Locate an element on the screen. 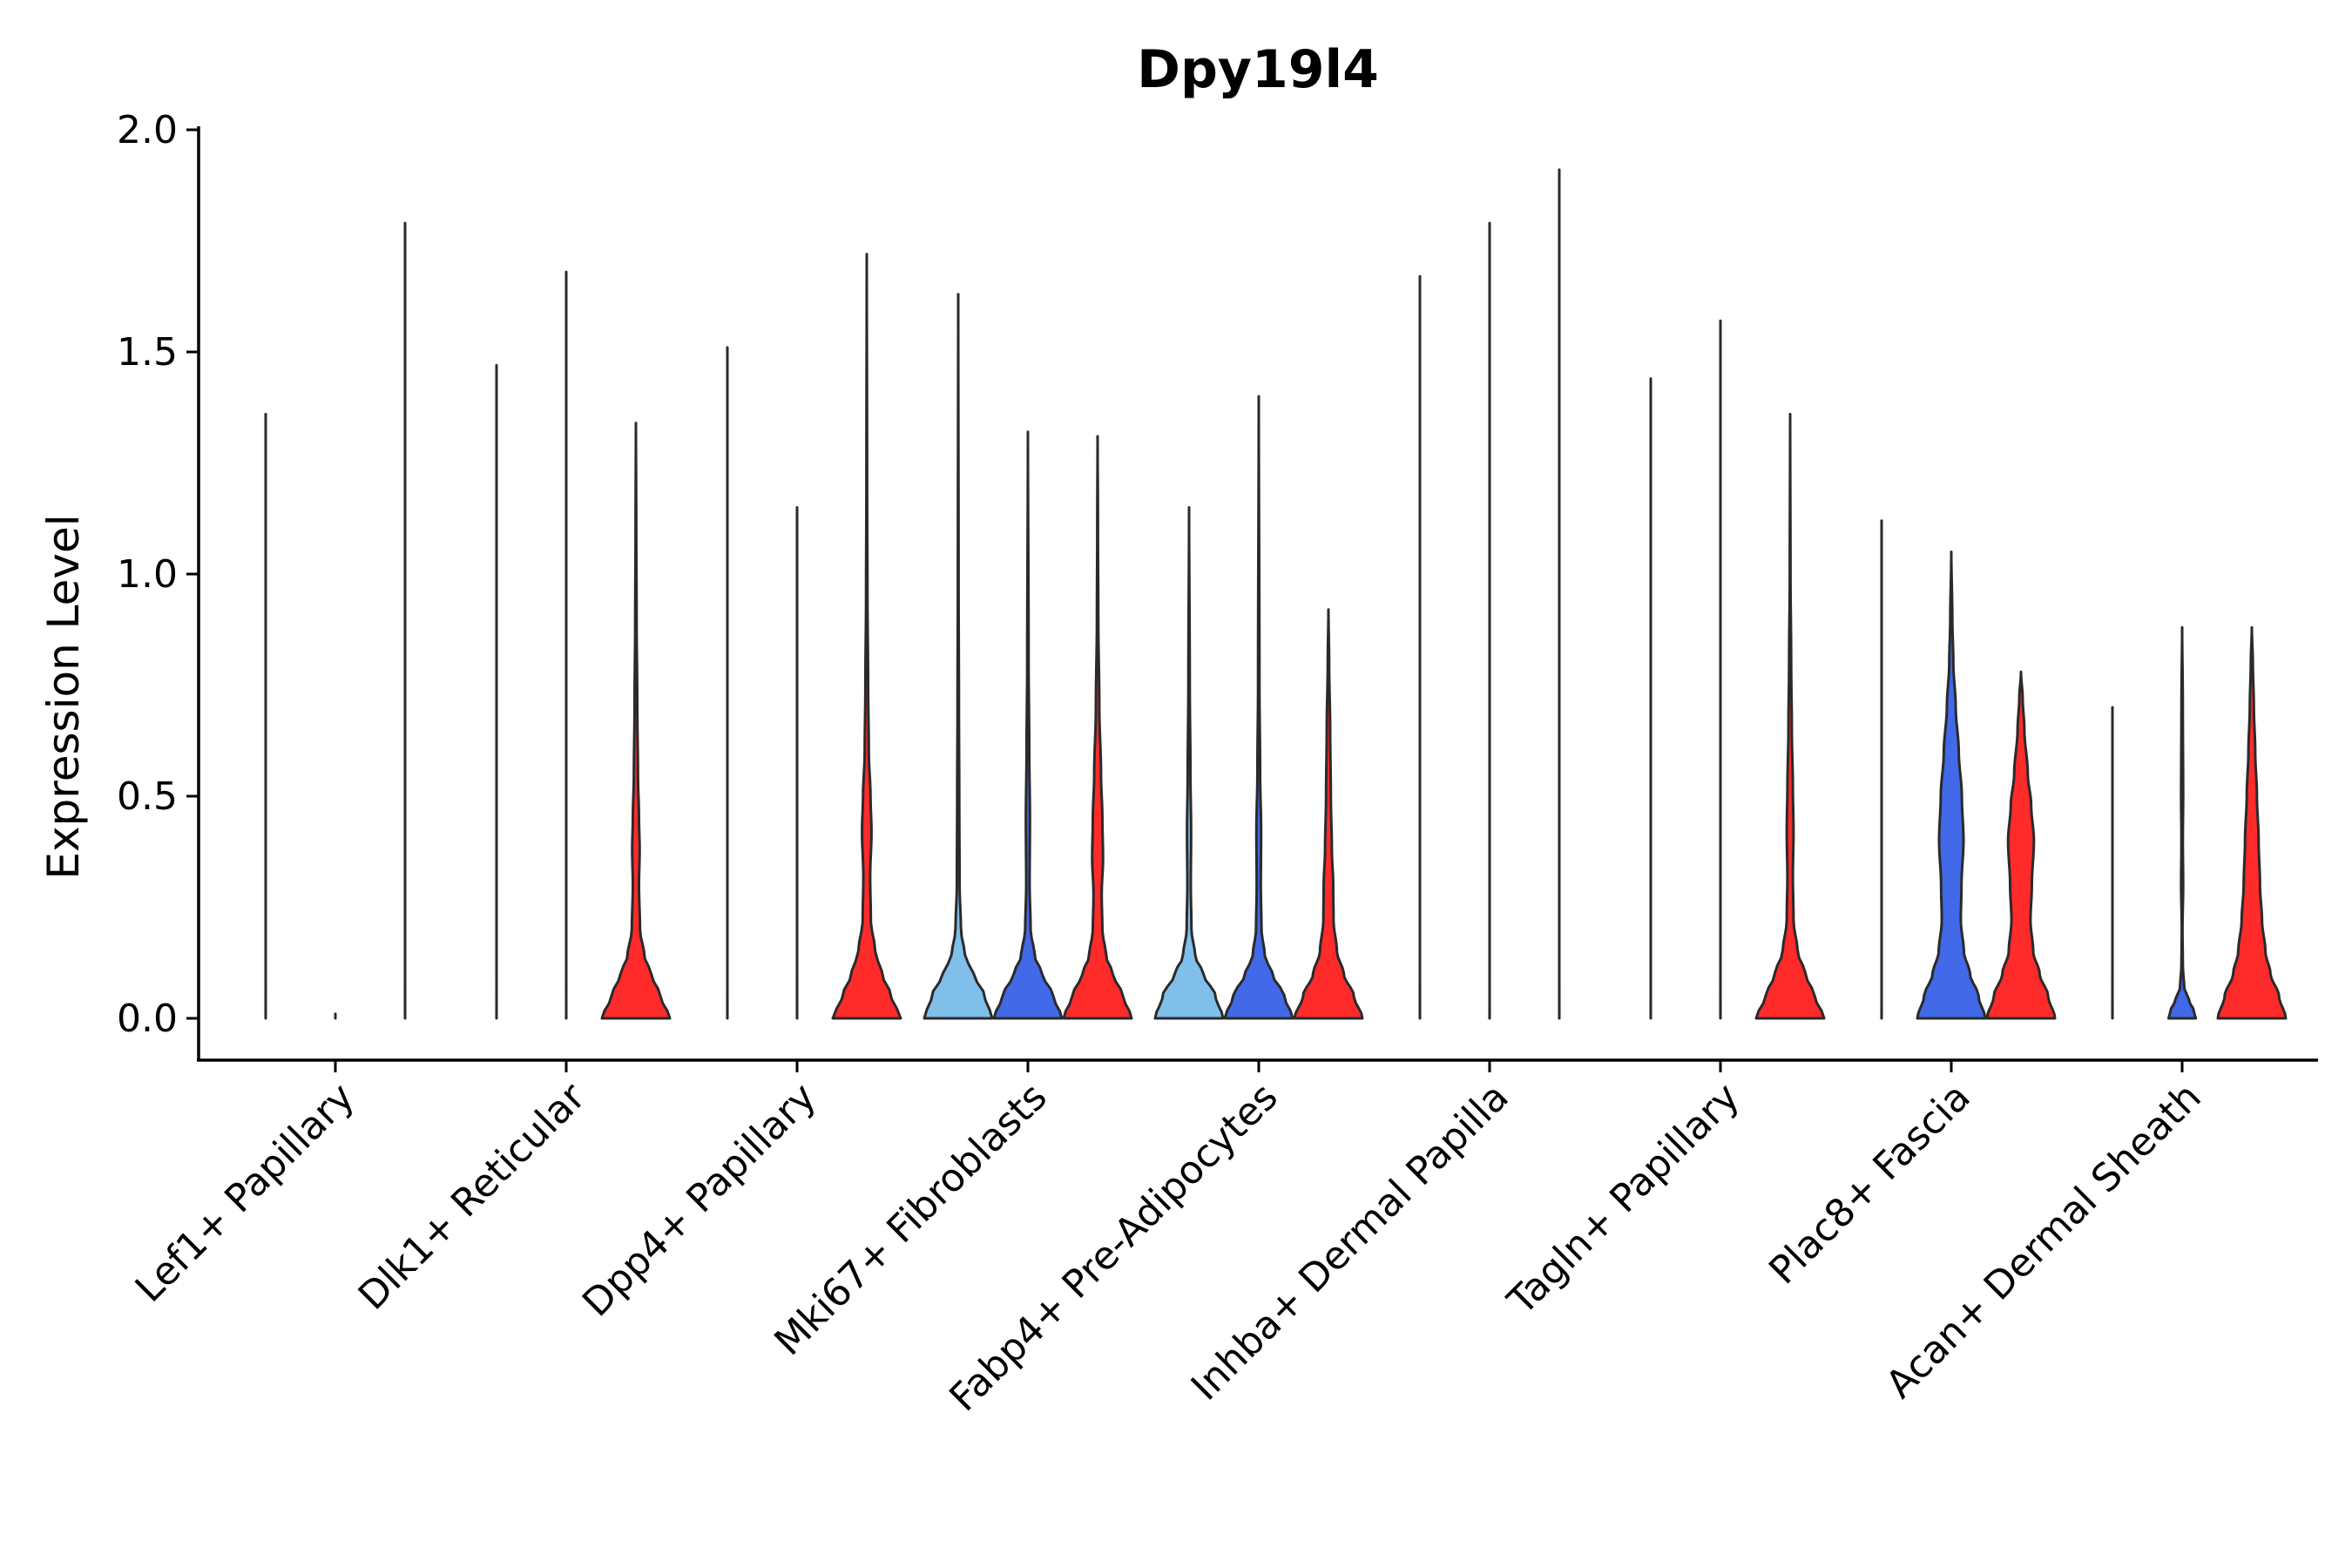 The height and width of the screenshot is (1568, 2352). y-tick-label: 1.0 is located at coordinates (147, 574).